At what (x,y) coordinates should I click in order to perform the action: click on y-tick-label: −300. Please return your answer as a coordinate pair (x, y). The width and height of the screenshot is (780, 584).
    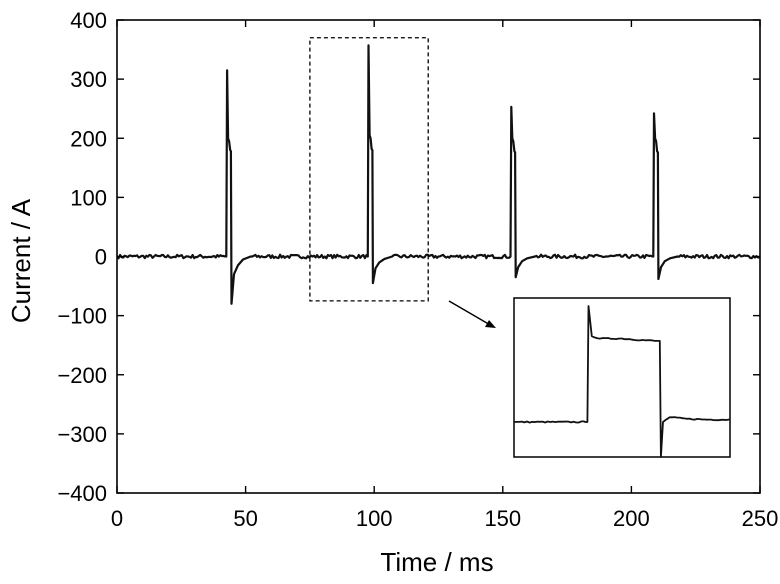
    Looking at the image, I should click on (82, 434).